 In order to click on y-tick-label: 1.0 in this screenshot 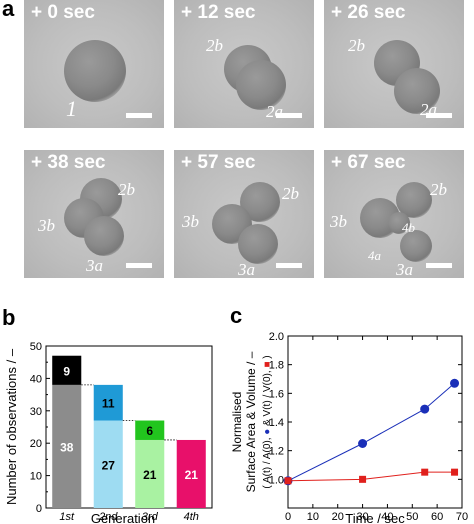, I will do `click(276, 480)`.